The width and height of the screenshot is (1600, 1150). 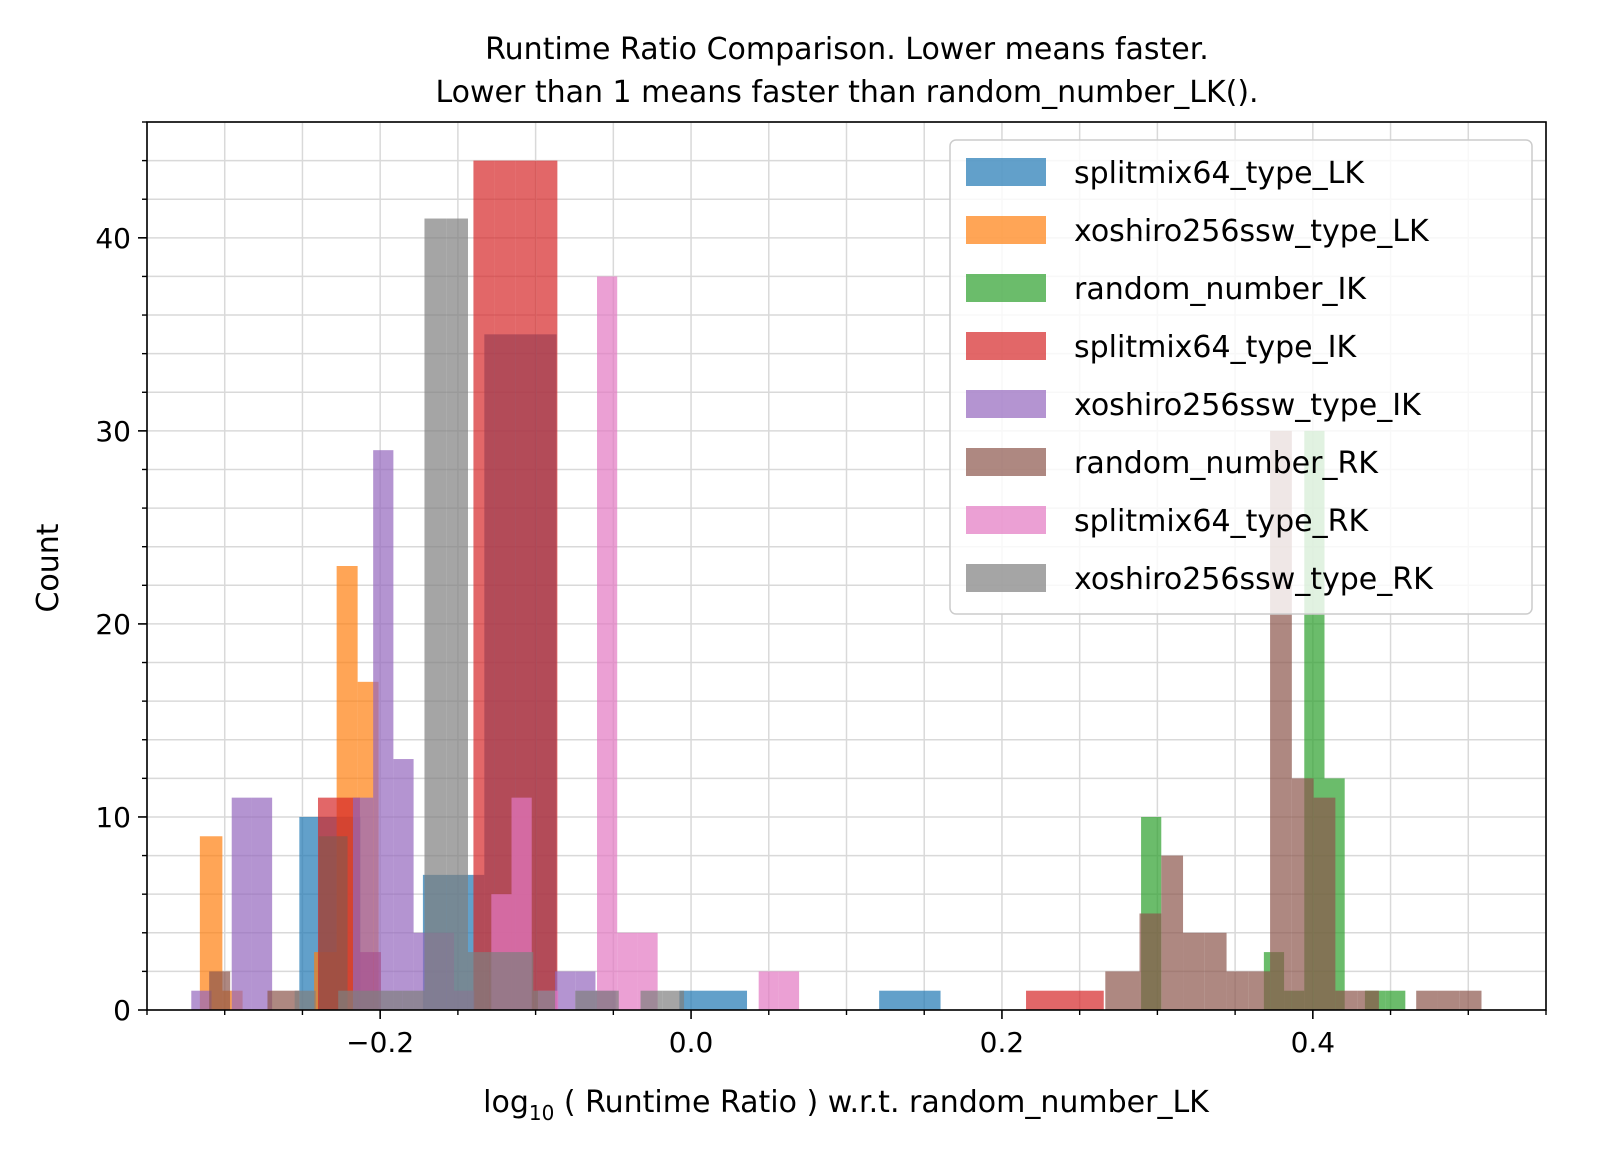 I want to click on legend-label: xoshiro256ssw_type_IK, so click(x=1248, y=405).